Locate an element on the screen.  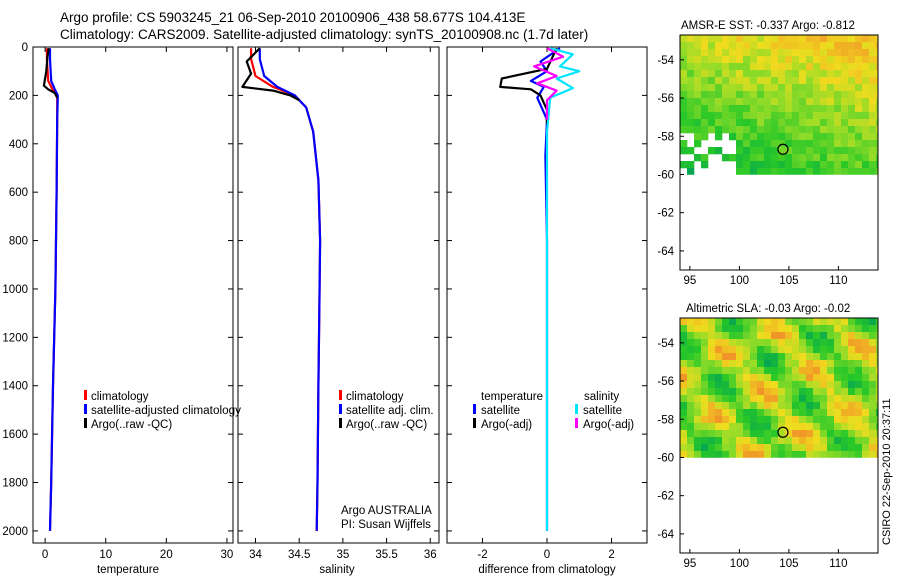
legend-head-temperature: temperature is located at coordinates (512, 397).